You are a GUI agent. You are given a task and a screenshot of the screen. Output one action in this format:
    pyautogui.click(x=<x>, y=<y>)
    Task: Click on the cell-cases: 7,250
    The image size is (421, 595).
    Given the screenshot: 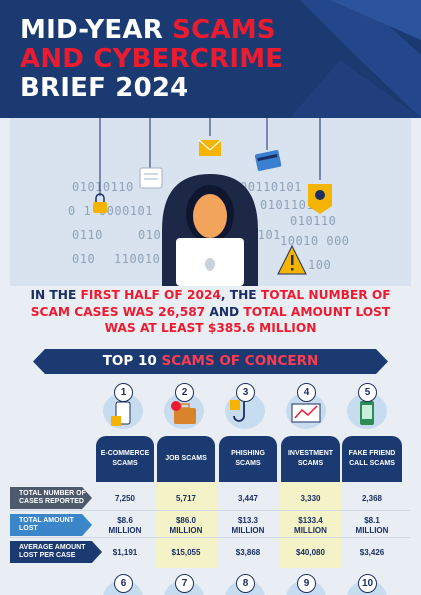 What is the action you would take?
    pyautogui.click(x=125, y=498)
    